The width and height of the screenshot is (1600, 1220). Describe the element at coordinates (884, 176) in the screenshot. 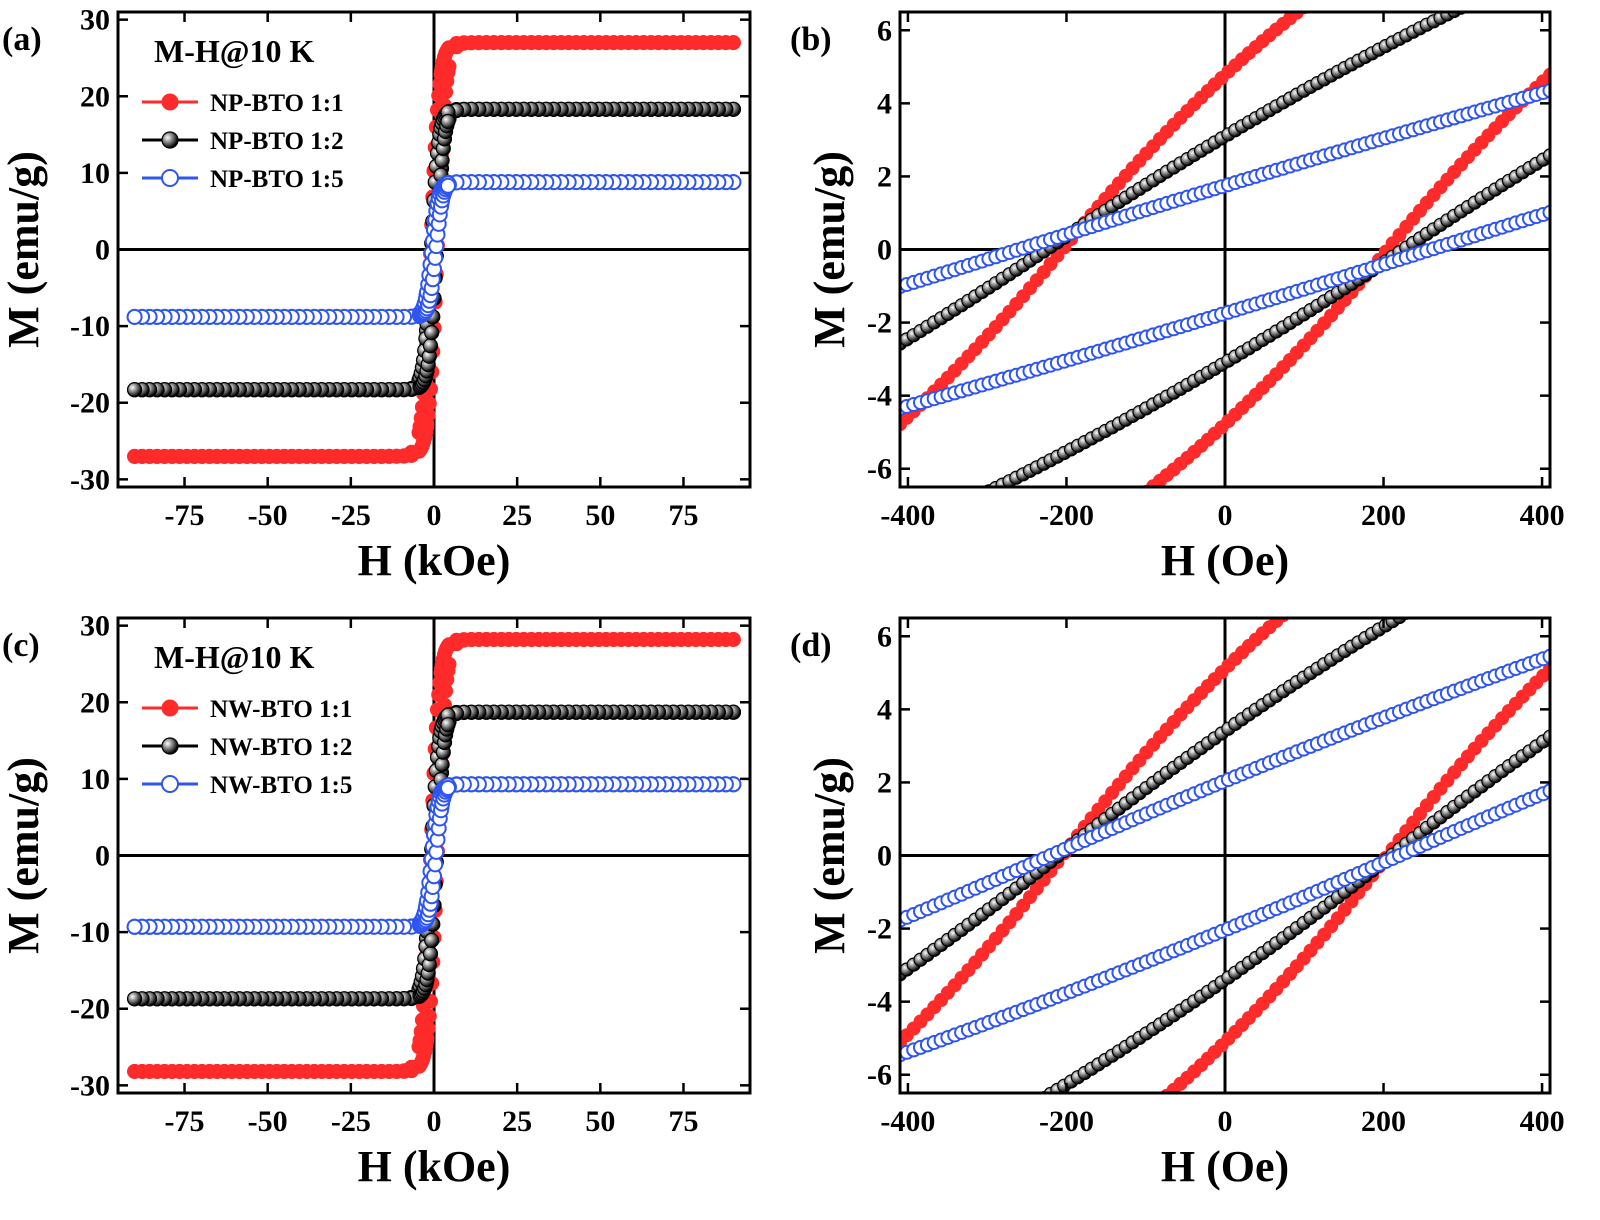

I see `y-tick-label: 2` at that location.